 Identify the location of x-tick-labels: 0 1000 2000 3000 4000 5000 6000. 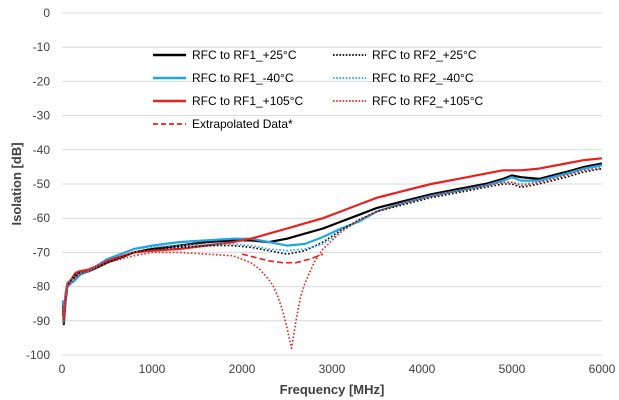
(337, 369).